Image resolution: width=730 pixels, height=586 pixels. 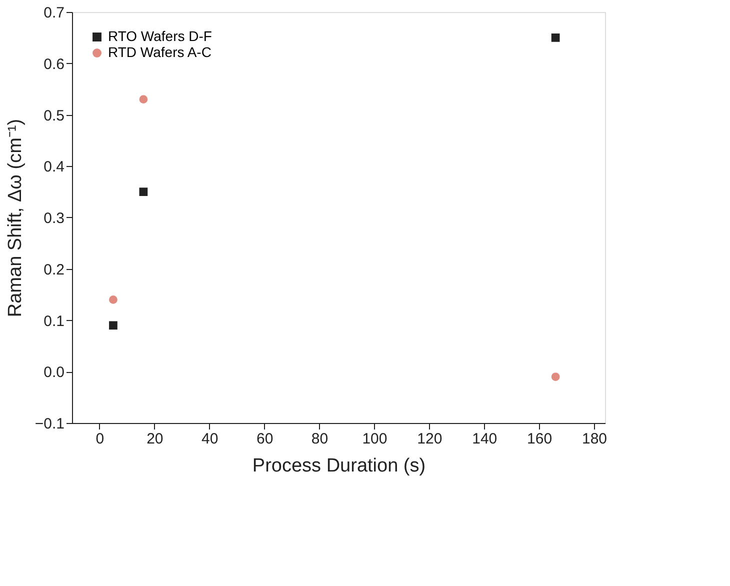 I want to click on x-tick-label: 0, so click(x=100, y=439).